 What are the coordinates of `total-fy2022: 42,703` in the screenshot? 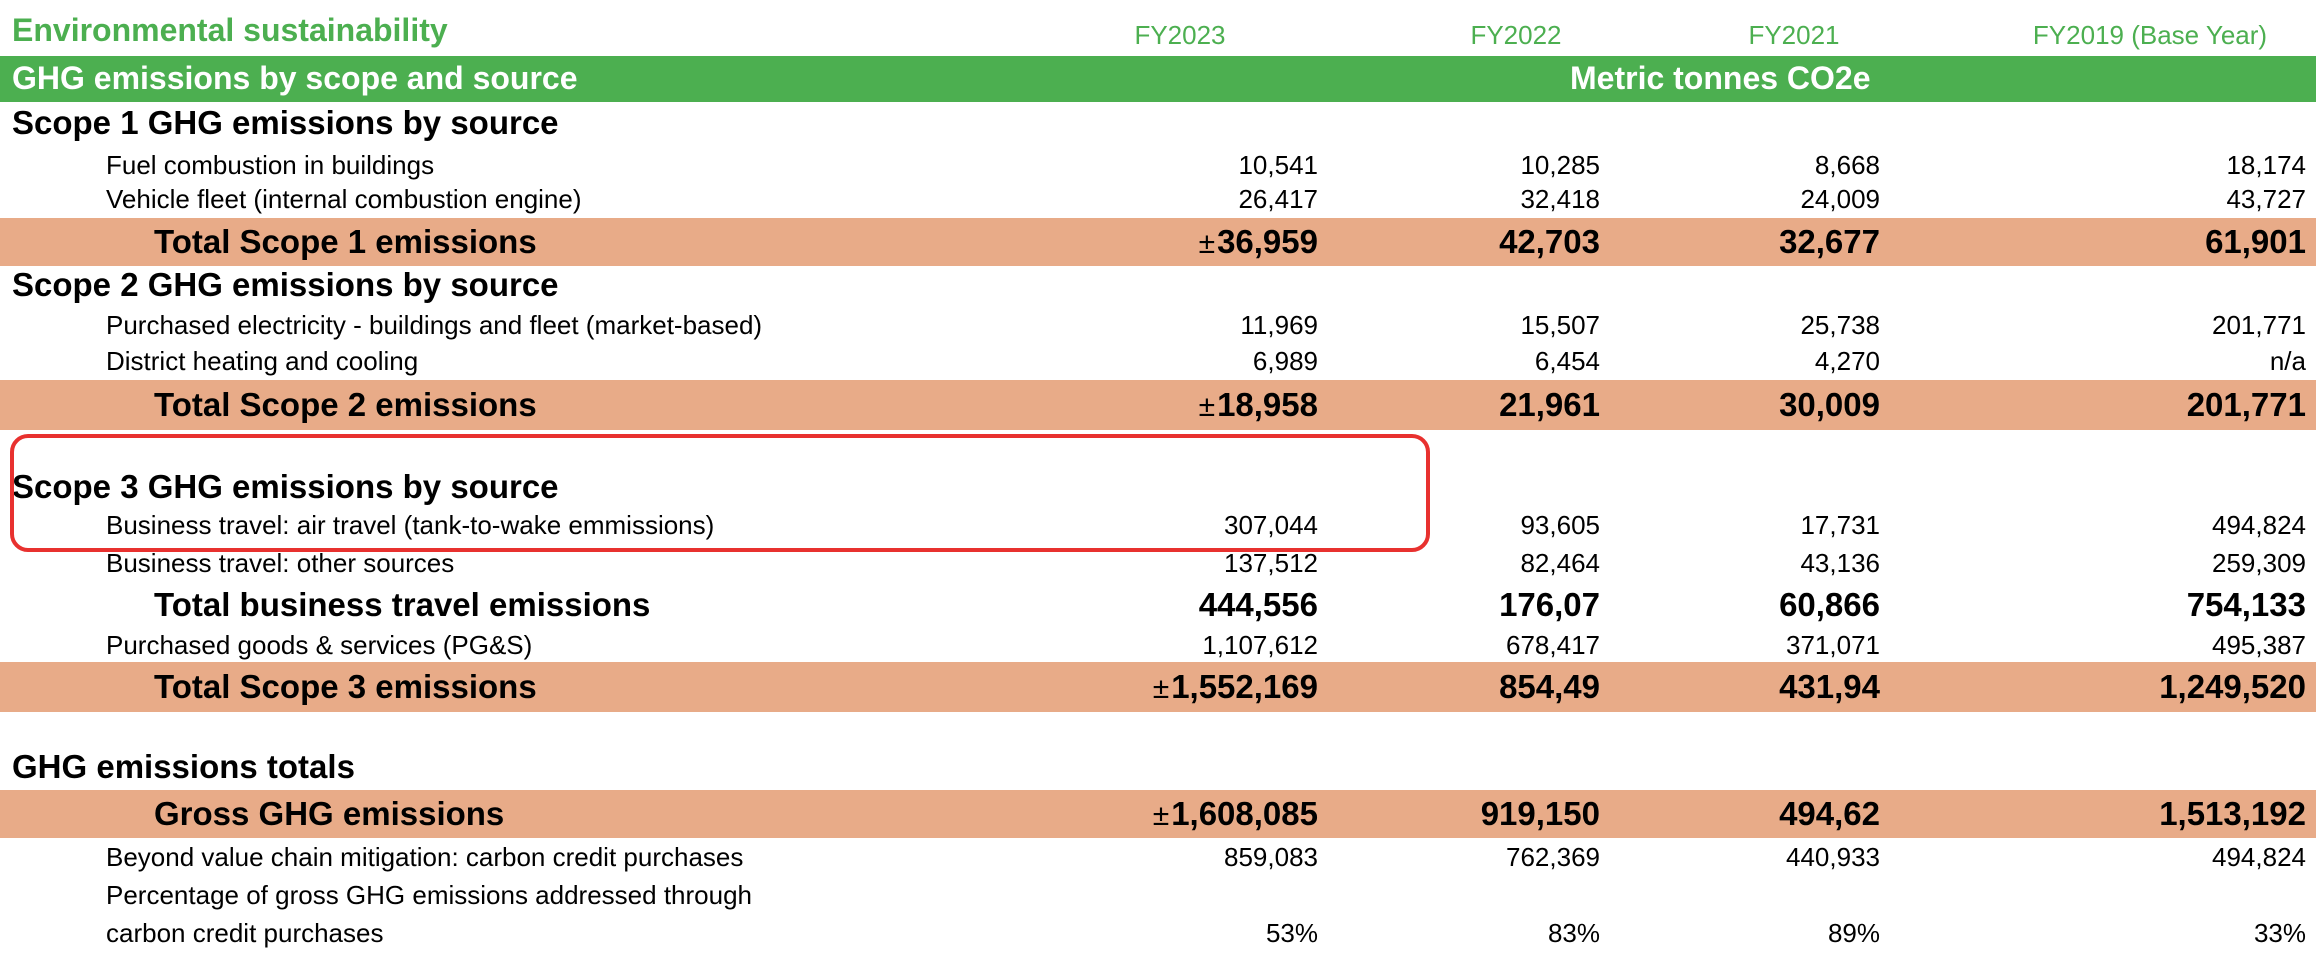 It's located at (1549, 241).